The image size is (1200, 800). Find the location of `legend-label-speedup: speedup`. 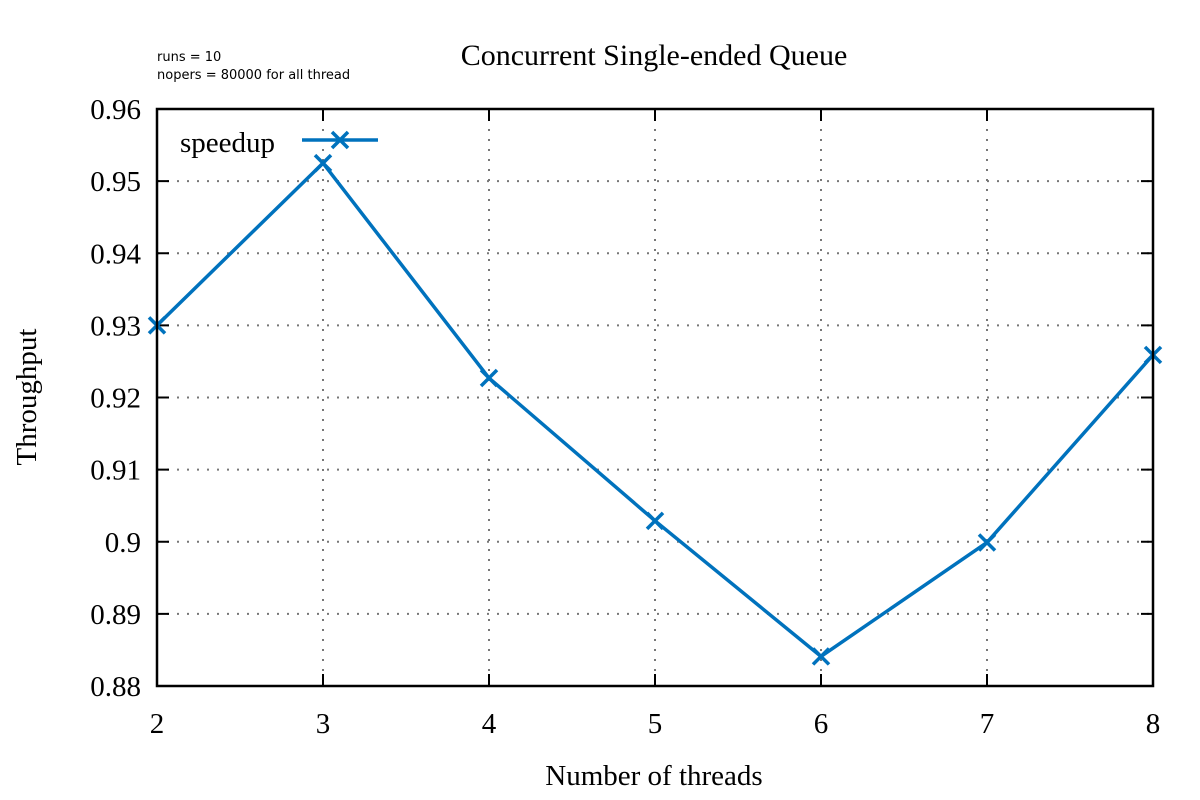

legend-label-speedup: speedup is located at coordinates (227, 143).